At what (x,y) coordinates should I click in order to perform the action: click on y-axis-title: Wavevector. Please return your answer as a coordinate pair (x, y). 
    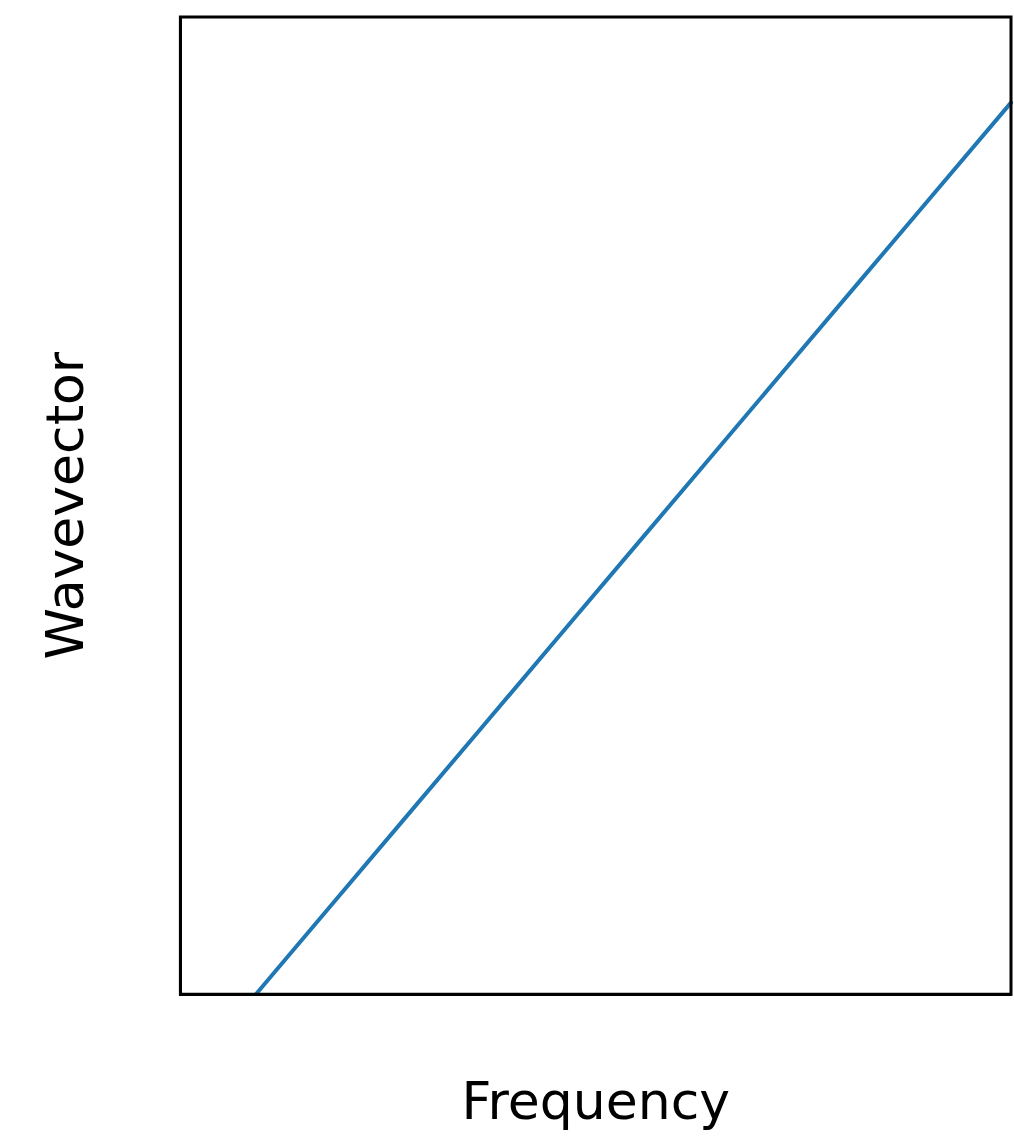
    Looking at the image, I should click on (64, 505).